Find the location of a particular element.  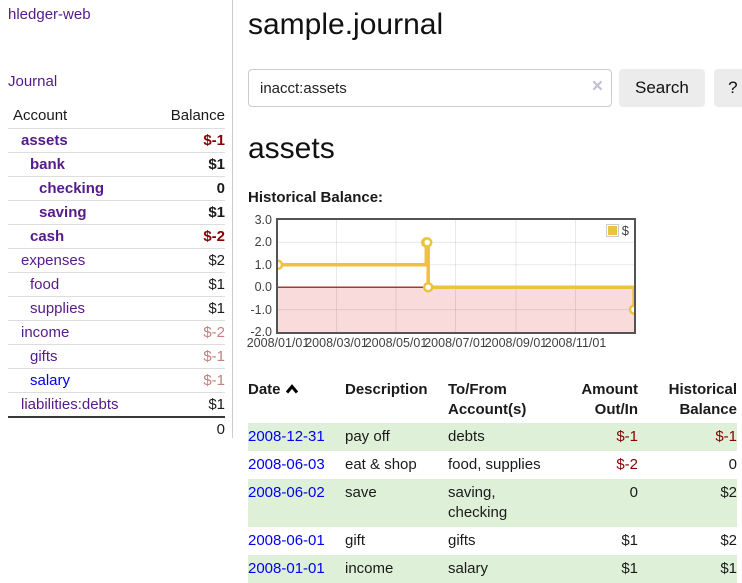

register-date-cell: 2008-12-31 is located at coordinates (296, 437).